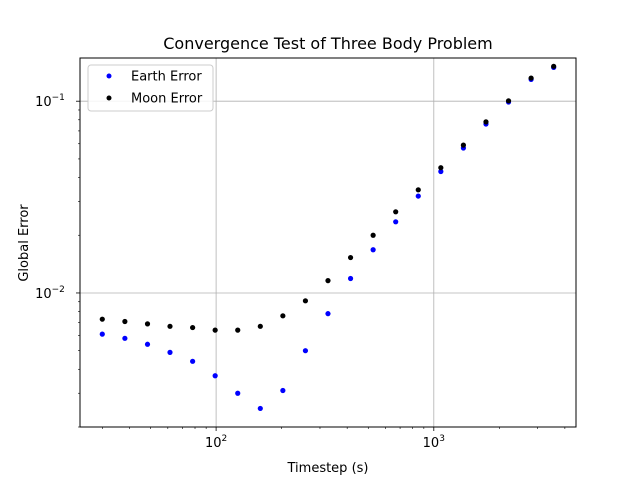 The width and height of the screenshot is (640, 480). Describe the element at coordinates (50, 293) in the screenshot. I see `y-tick-label: 10⁻²` at that location.